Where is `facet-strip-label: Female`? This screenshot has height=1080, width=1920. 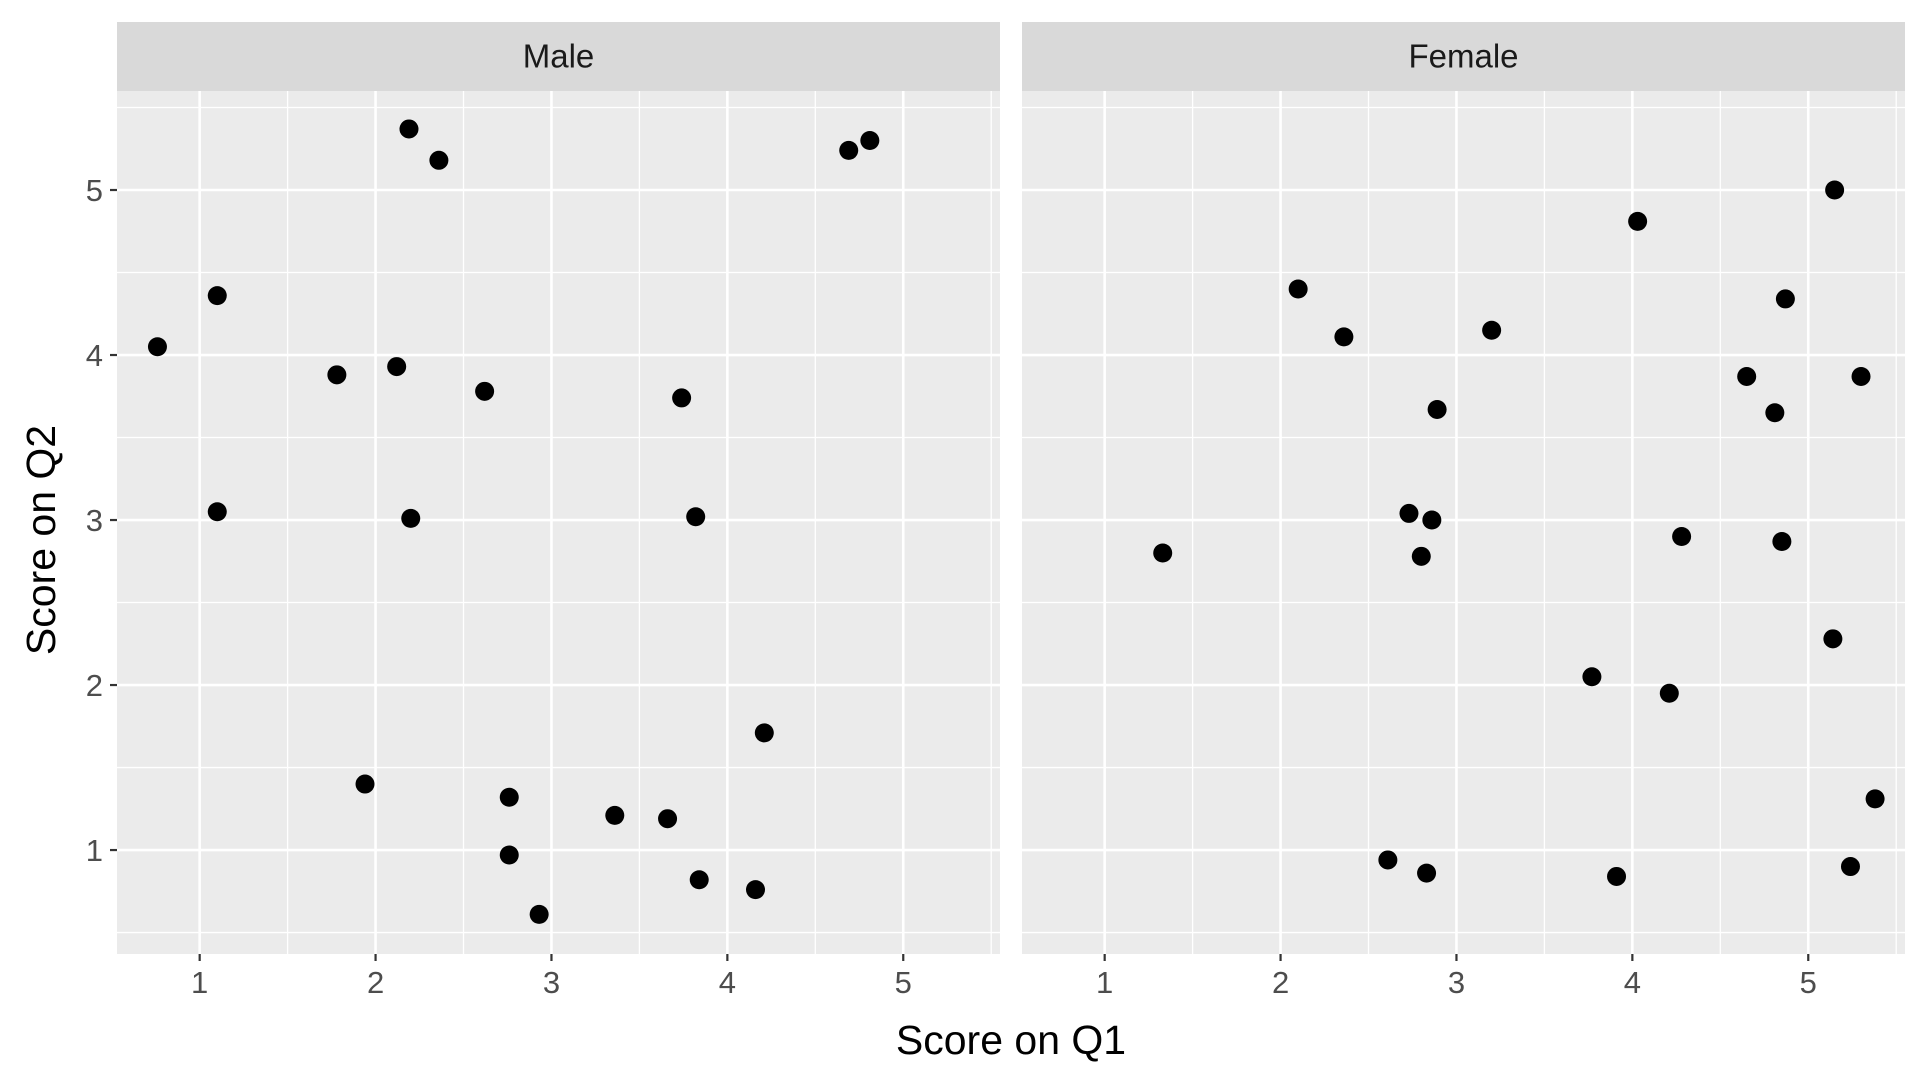 facet-strip-label: Female is located at coordinates (1463, 56).